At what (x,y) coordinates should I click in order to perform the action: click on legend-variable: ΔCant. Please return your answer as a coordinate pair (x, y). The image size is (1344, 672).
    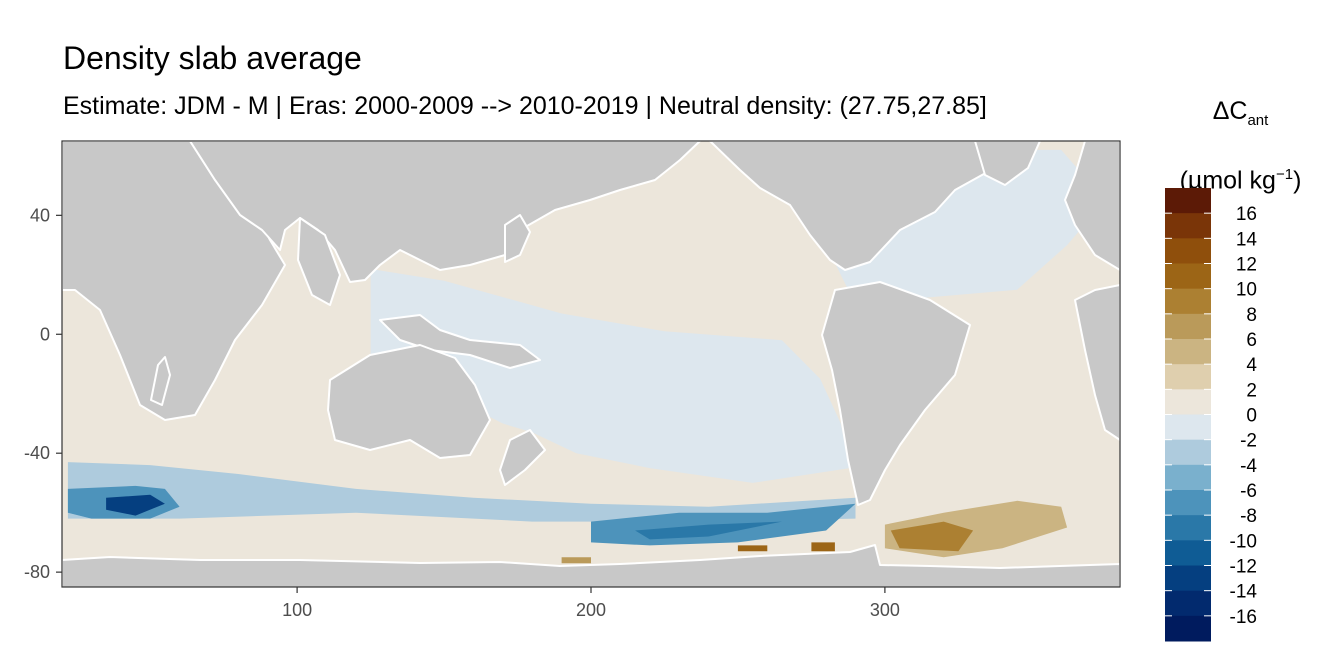
    Looking at the image, I should click on (1240, 116).